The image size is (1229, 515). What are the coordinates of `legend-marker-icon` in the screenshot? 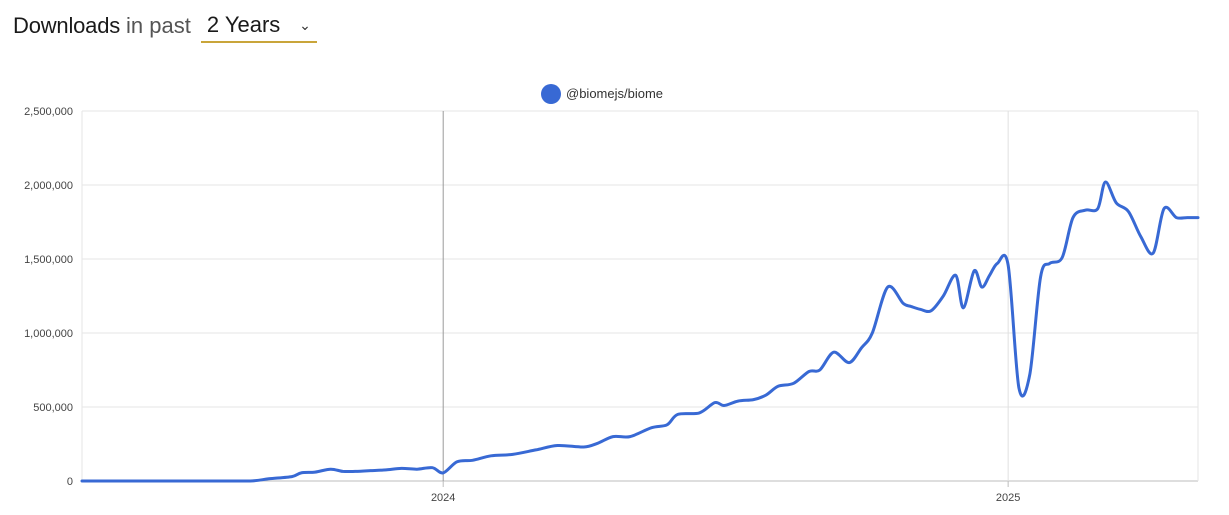 It's located at (551, 94).